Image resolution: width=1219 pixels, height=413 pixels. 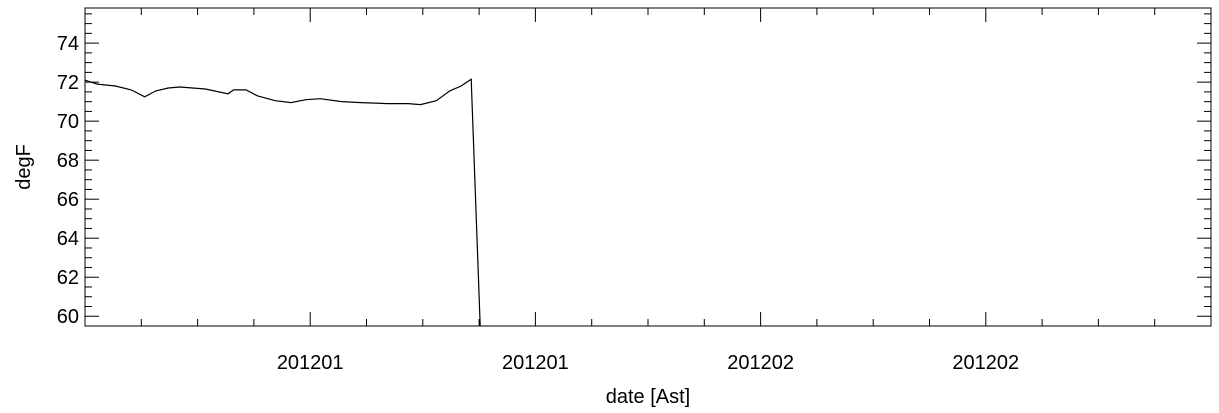 I want to click on y-tick-label: 68, so click(x=68, y=161).